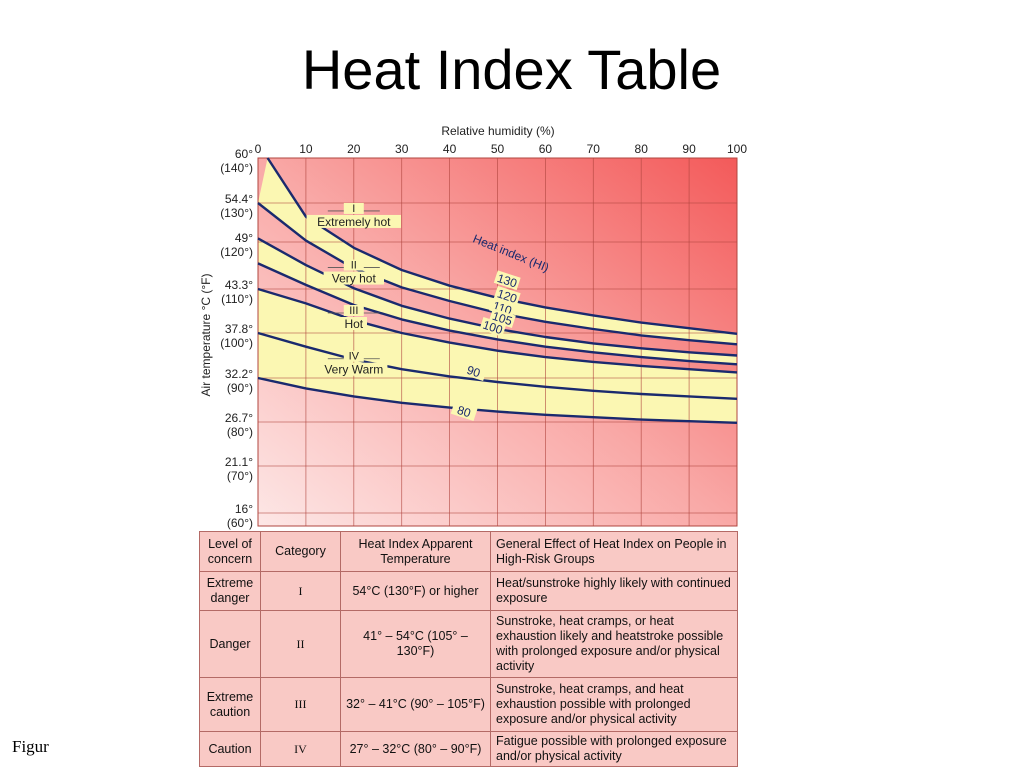 This screenshot has width=1023, height=767. What do you see at coordinates (594, 149) in the screenshot?
I see `x-tick-label: 70` at bounding box center [594, 149].